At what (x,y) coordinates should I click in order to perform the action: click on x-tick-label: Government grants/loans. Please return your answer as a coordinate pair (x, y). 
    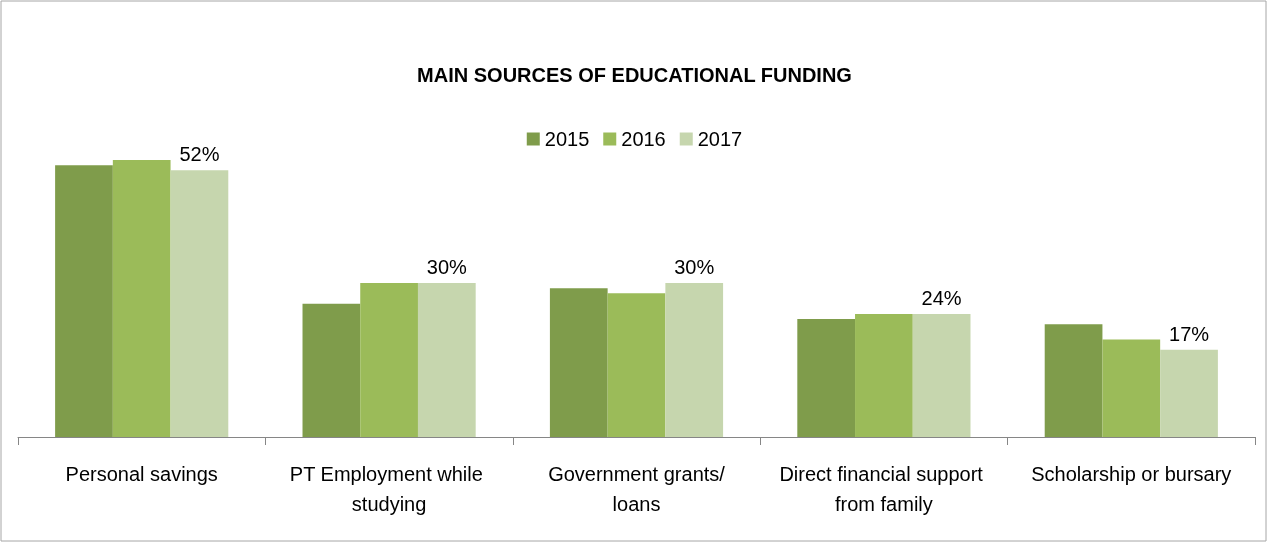
    Looking at the image, I should click on (637, 489).